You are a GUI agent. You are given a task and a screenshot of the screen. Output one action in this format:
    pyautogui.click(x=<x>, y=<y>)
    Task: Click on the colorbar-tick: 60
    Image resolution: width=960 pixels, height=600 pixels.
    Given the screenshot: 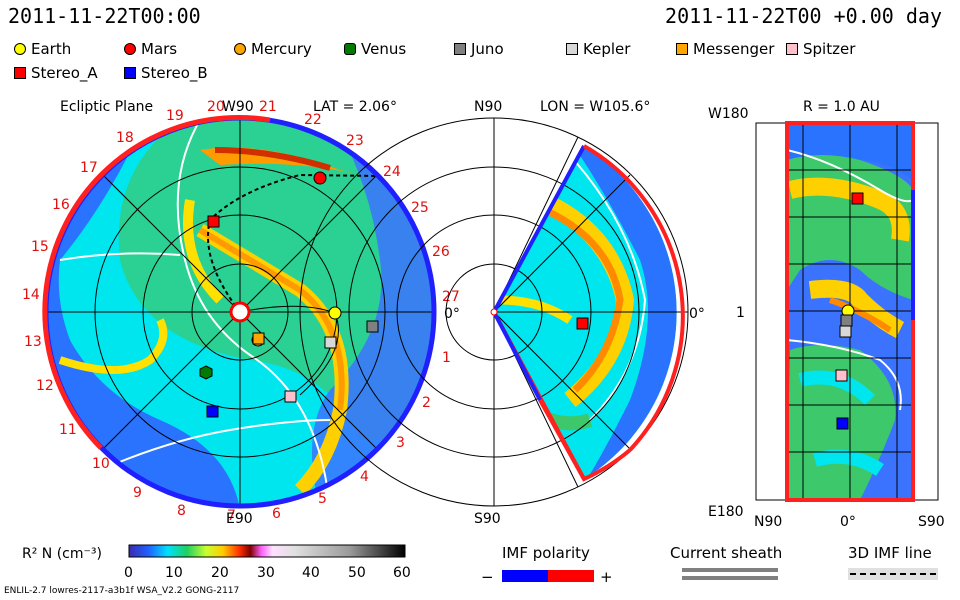 What is the action you would take?
    pyautogui.click(x=402, y=573)
    